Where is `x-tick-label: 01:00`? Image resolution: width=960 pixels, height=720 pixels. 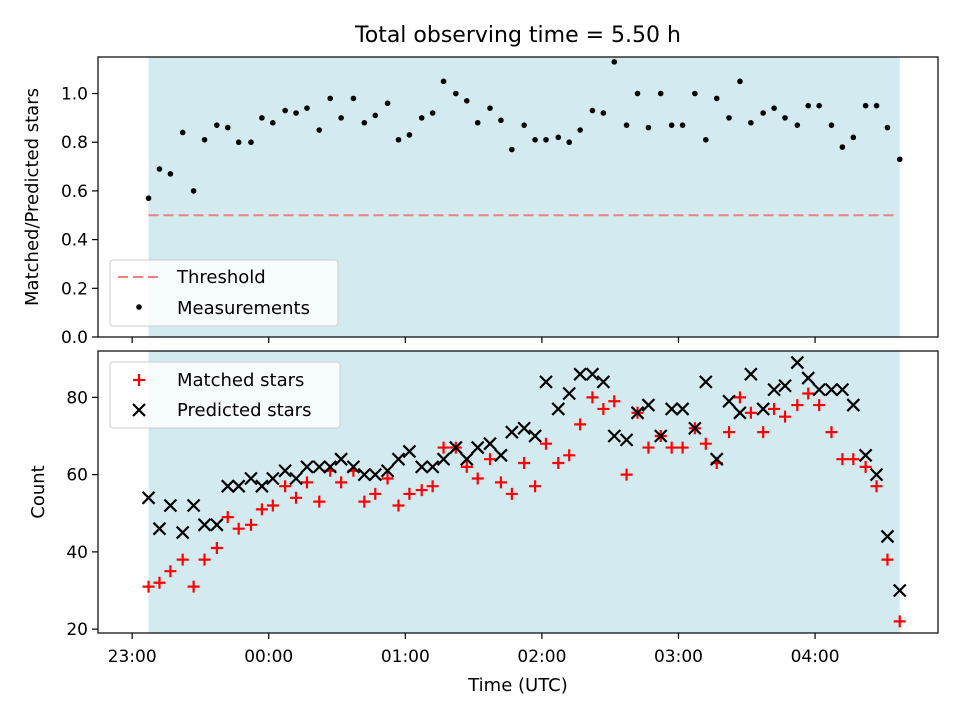
x-tick-label: 01:00 is located at coordinates (405, 657).